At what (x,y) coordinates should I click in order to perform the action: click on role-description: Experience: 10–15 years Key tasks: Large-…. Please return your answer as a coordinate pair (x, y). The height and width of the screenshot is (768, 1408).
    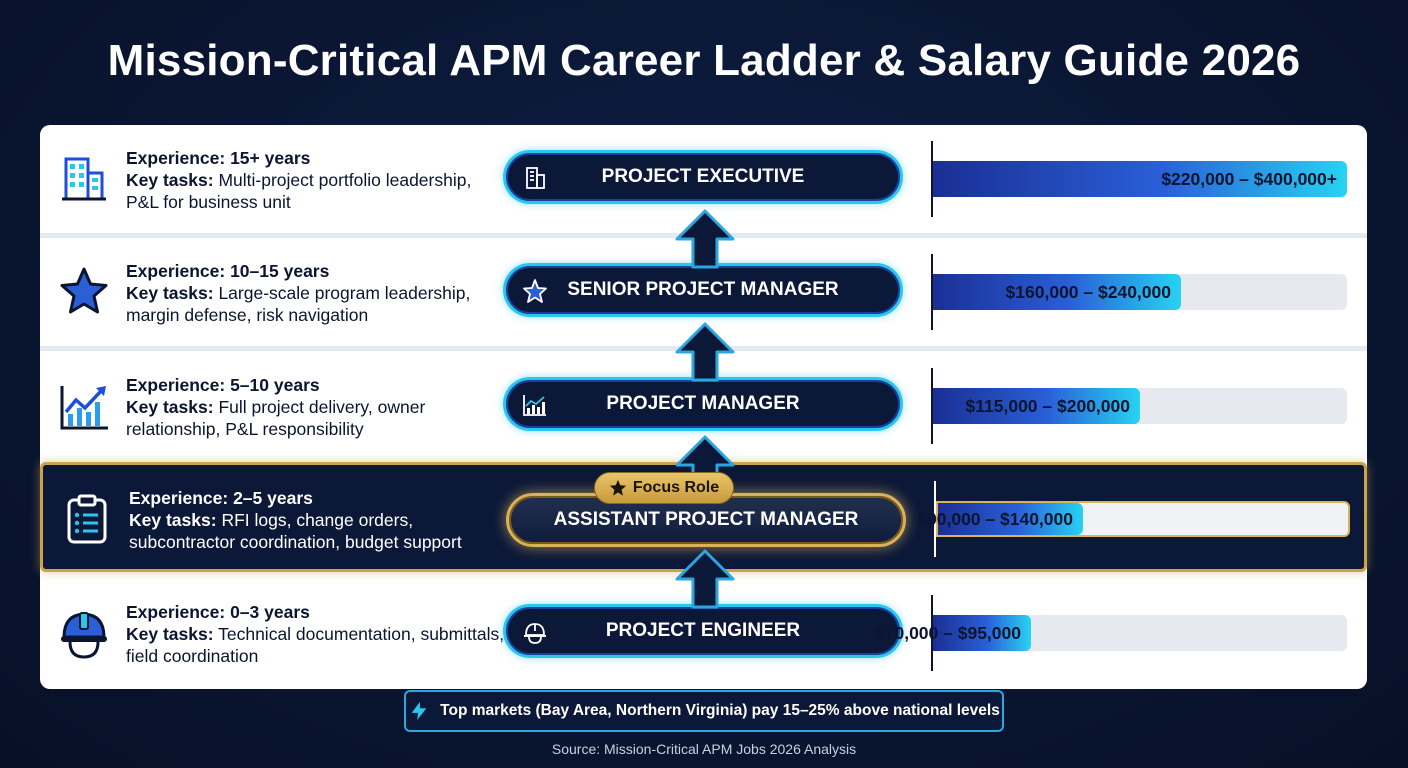
    Looking at the image, I should click on (316, 293).